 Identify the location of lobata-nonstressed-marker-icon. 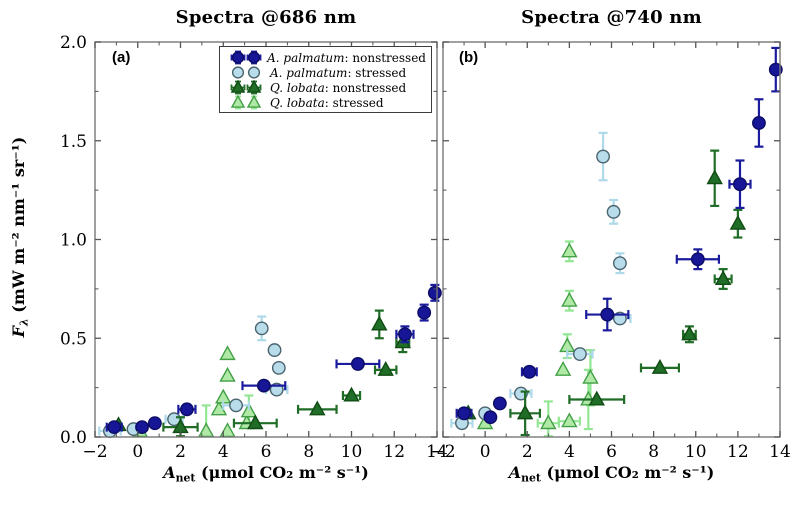
(246, 87).